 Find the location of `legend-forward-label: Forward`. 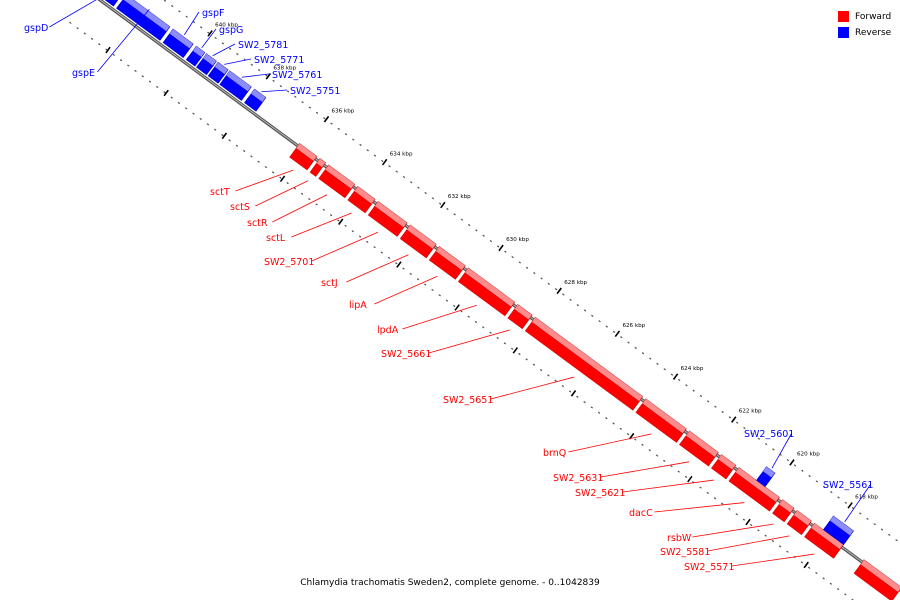

legend-forward-label: Forward is located at coordinates (873, 16).